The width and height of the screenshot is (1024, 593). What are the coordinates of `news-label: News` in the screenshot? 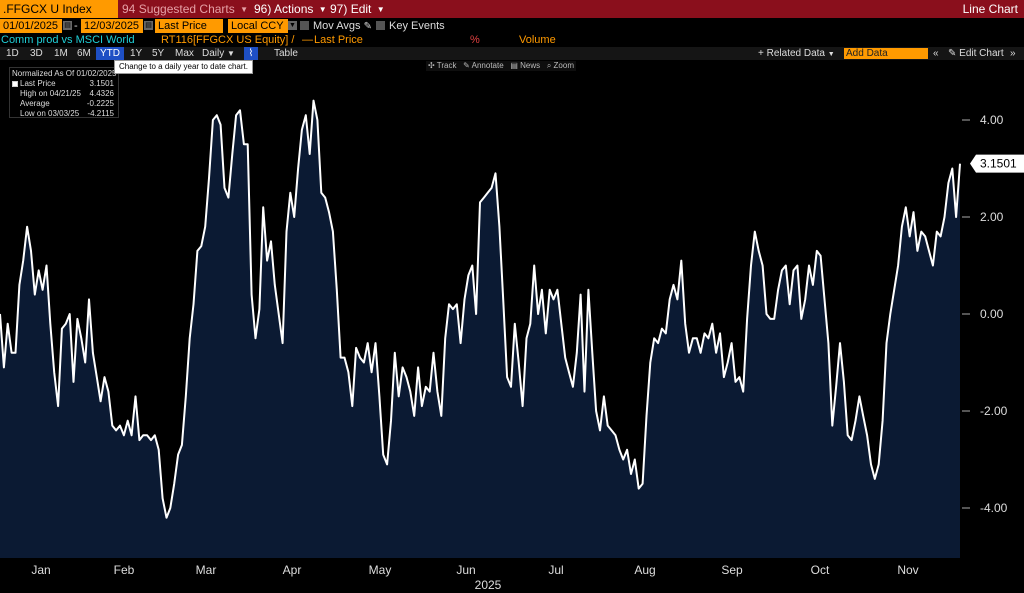 It's located at (530, 65).